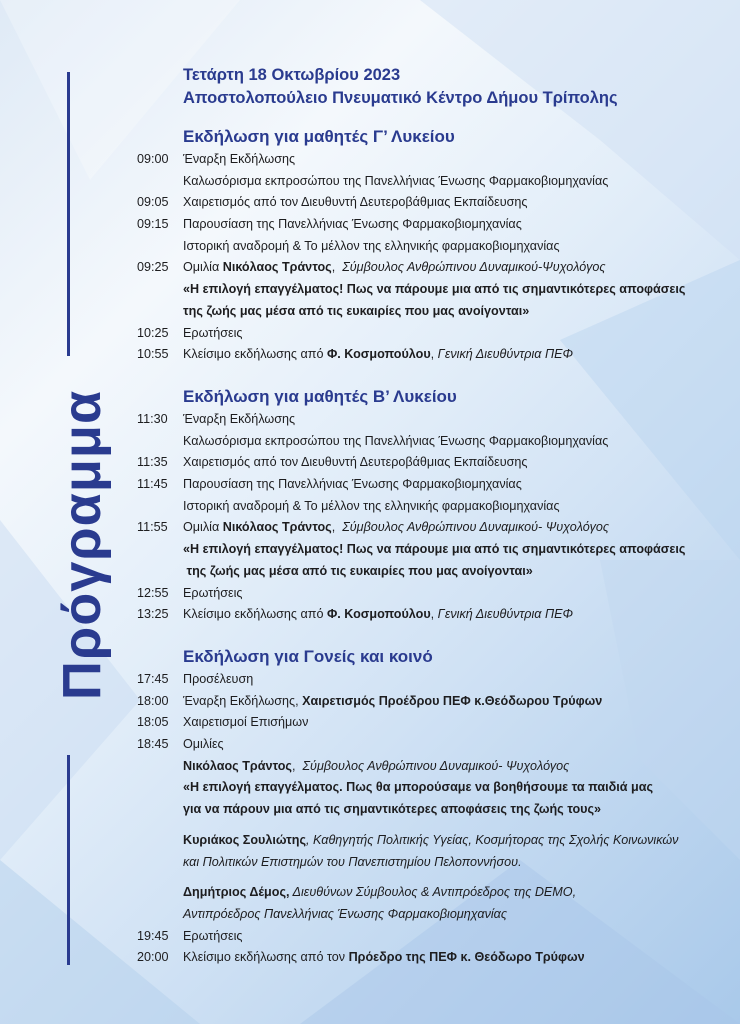 This screenshot has height=1024, width=740. Describe the element at coordinates (308, 656) in the screenshot. I see `section-title: Εκδήλωση για Γονείς και κοινό` at that location.